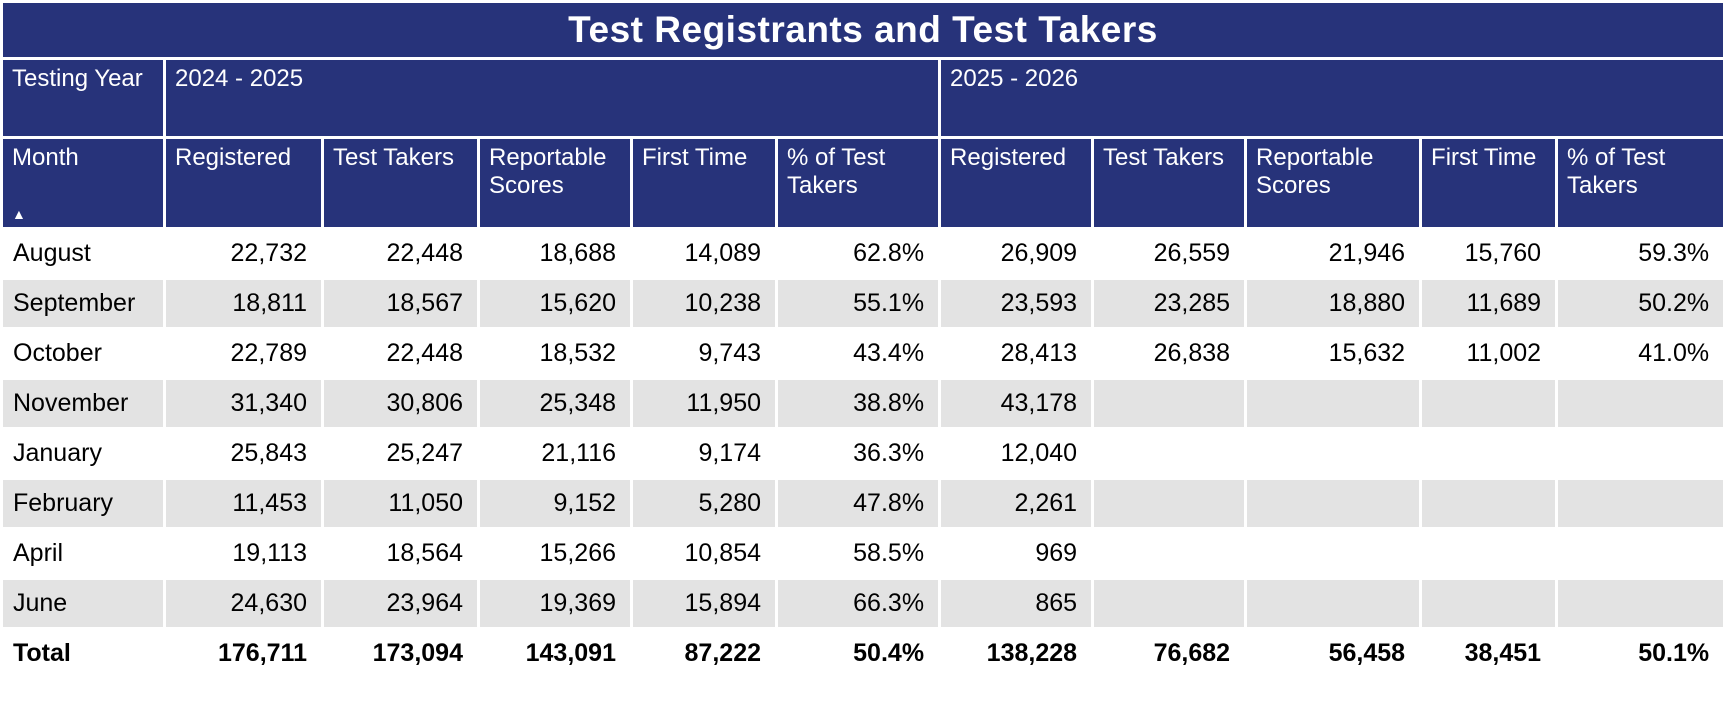 The height and width of the screenshot is (713, 1726). Describe the element at coordinates (400, 653) in the screenshot. I see `value-cell: 173,094` at that location.